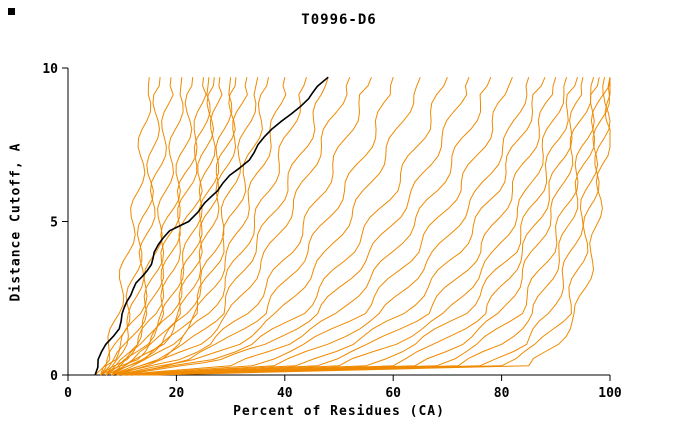  What do you see at coordinates (610, 393) in the screenshot?
I see `x-tick-label: 100` at bounding box center [610, 393].